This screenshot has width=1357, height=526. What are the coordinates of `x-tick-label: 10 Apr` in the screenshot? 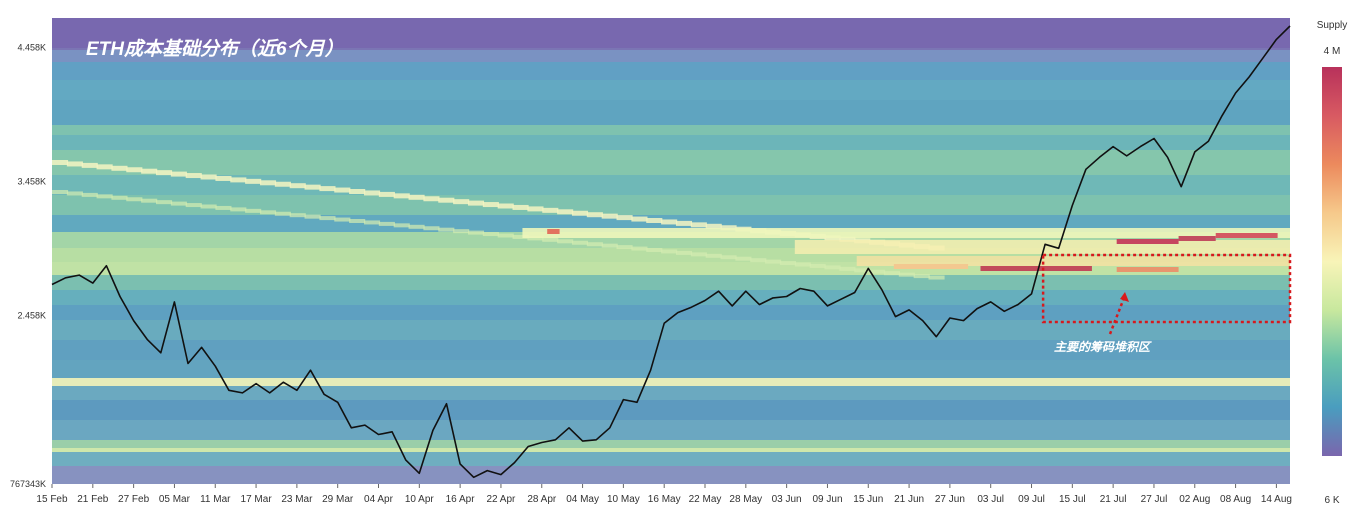 It's located at (420, 499).